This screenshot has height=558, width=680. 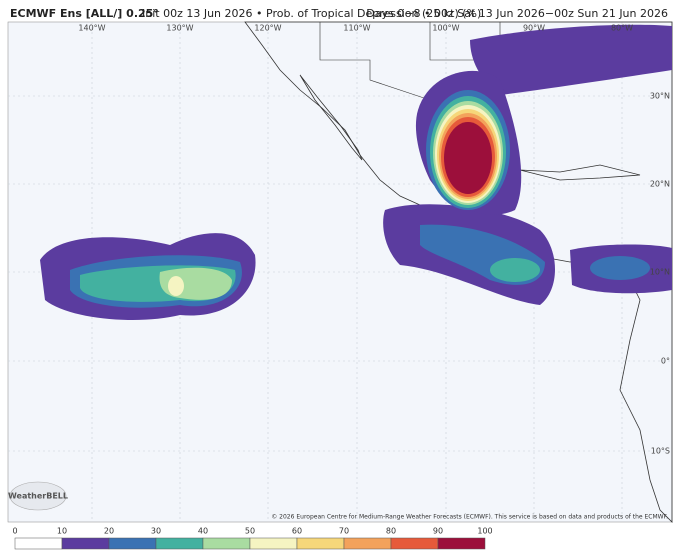 I want to click on colorbar-label: 40, so click(x=203, y=531).